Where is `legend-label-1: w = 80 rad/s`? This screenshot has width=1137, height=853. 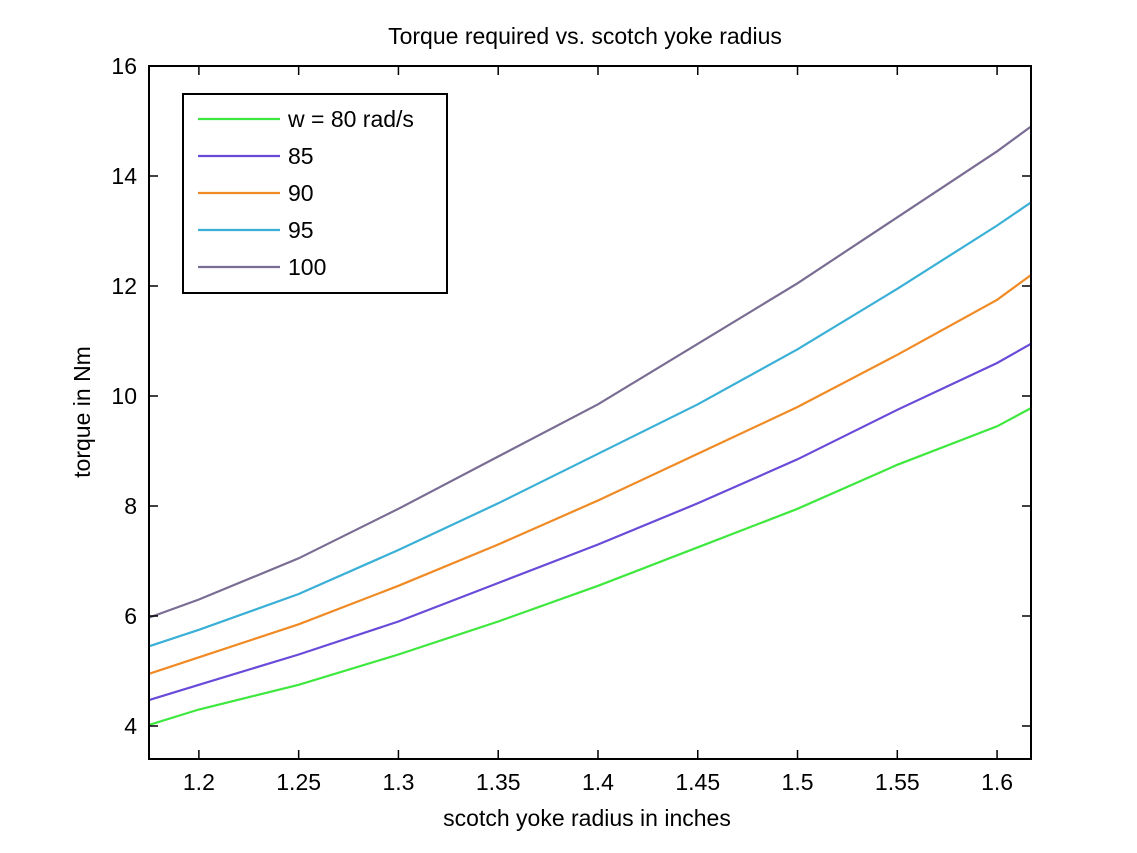
legend-label-1: w = 80 rad/s is located at coordinates (350, 119).